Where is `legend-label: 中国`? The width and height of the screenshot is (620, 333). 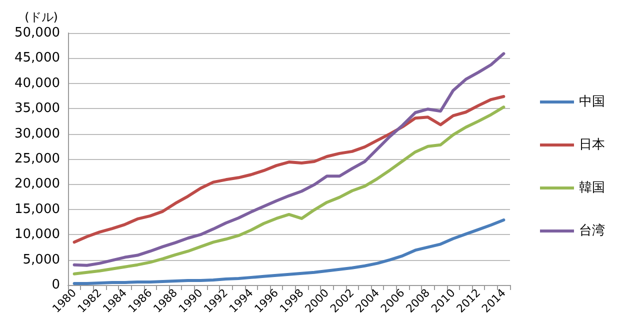
legend-label: 中国 is located at coordinates (592, 102).